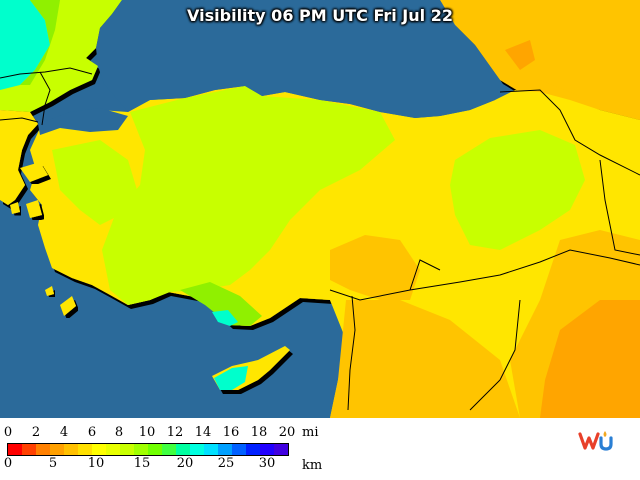 This screenshot has height=480, width=640. What do you see at coordinates (96, 463) in the screenshot?
I see `km-tick-label: 10` at bounding box center [96, 463].